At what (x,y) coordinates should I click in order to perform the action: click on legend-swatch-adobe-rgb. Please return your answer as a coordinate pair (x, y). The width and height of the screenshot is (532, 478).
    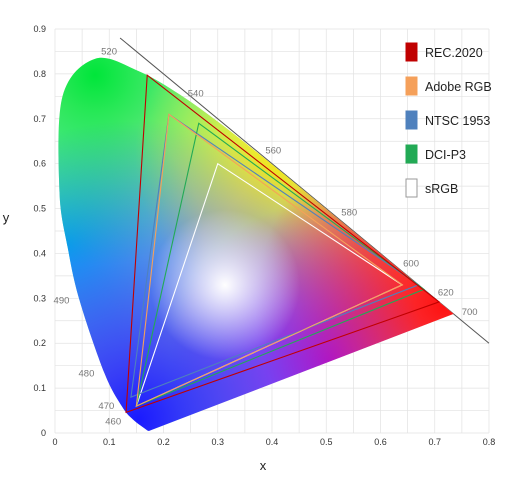
    Looking at the image, I should click on (411, 86).